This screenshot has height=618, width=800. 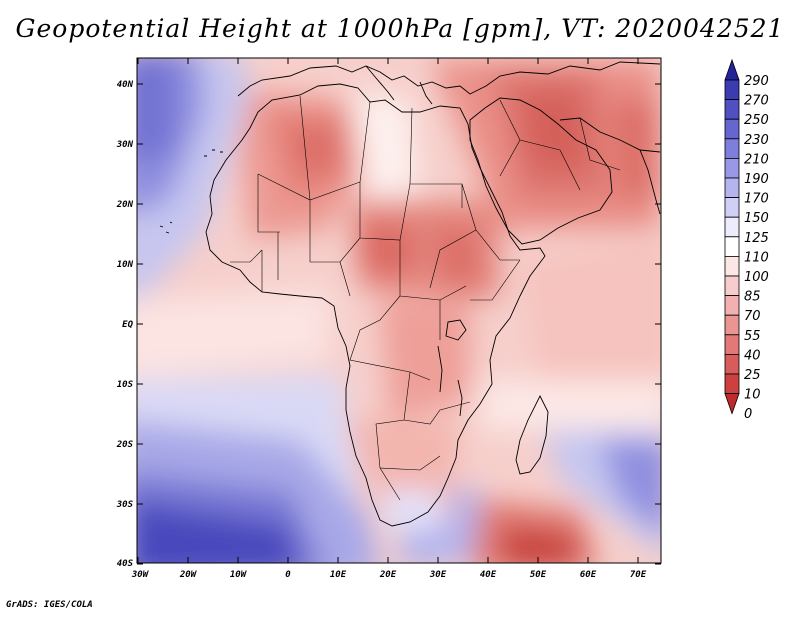 I want to click on lake-tanganyika, so click(x=440, y=369).